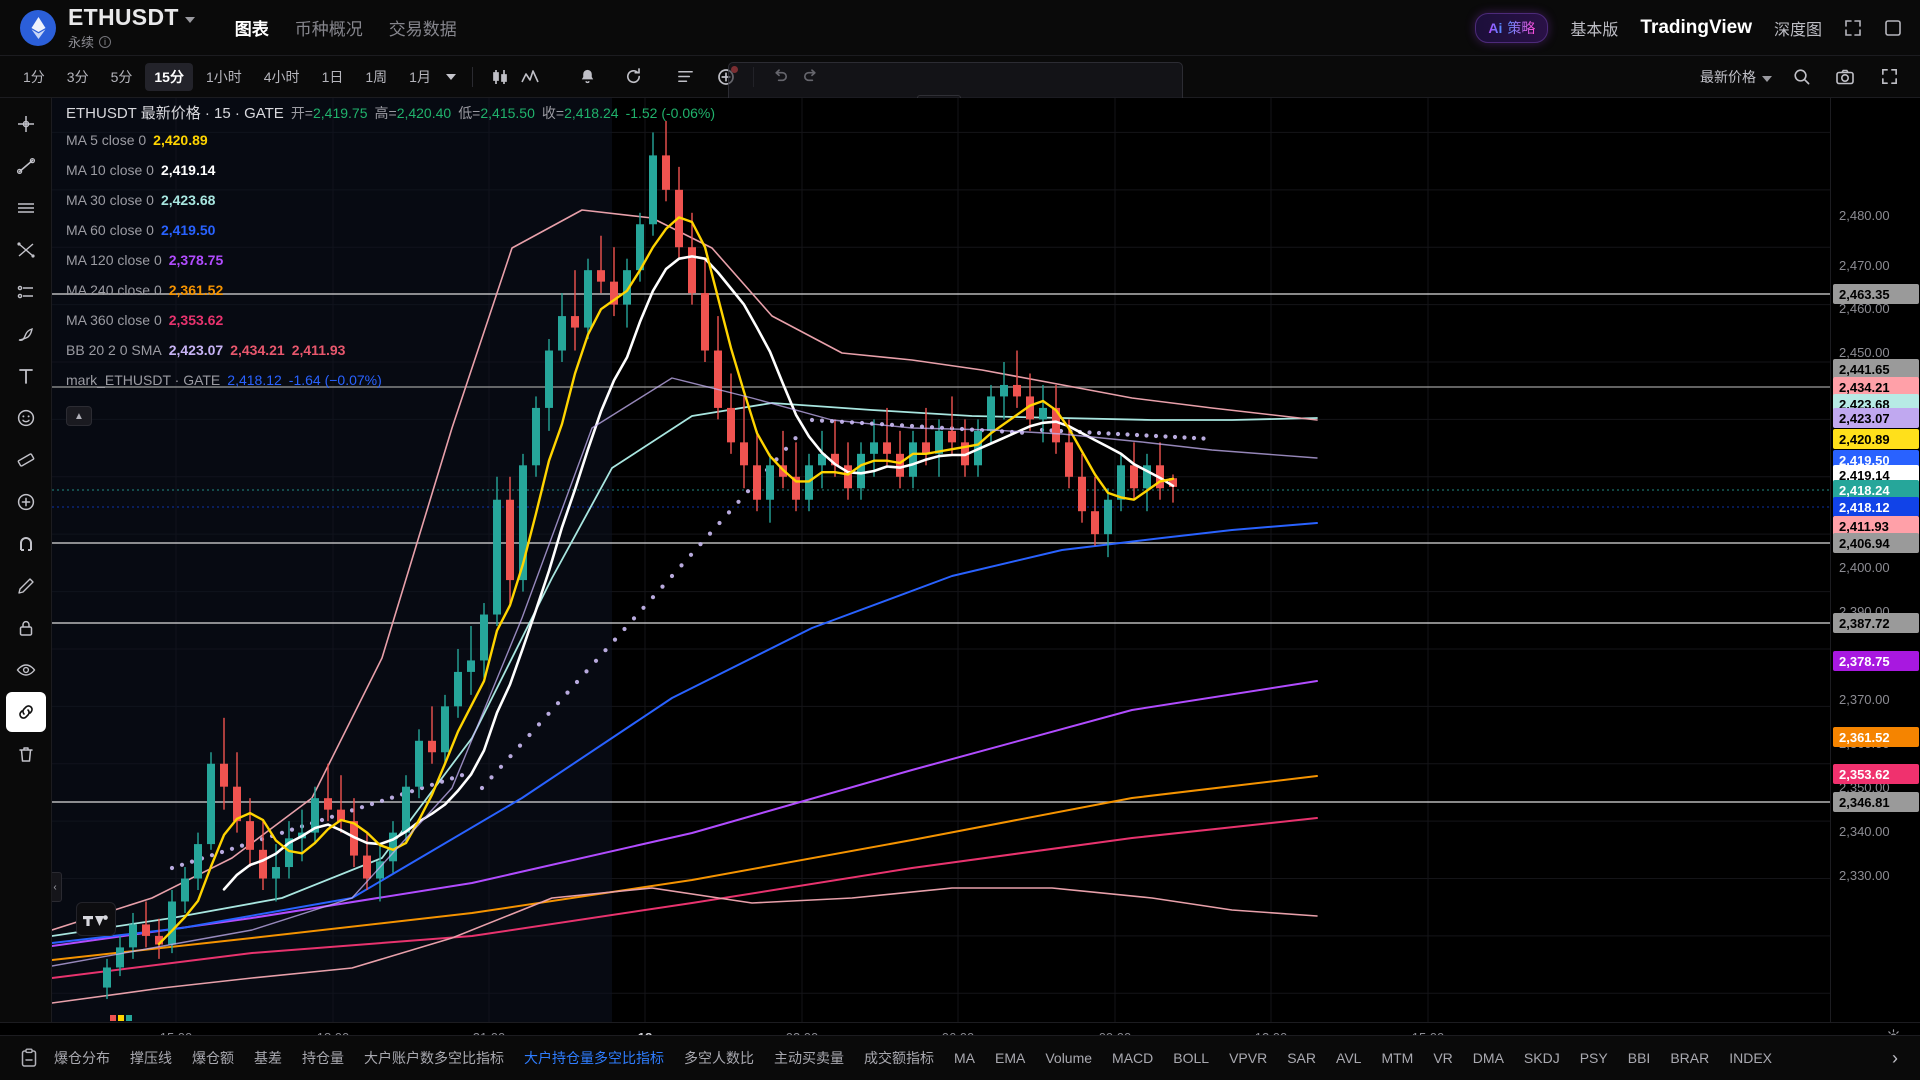 This screenshot has height=1080, width=1920. Describe the element at coordinates (811, 77) in the screenshot. I see `redo-icon` at that location.